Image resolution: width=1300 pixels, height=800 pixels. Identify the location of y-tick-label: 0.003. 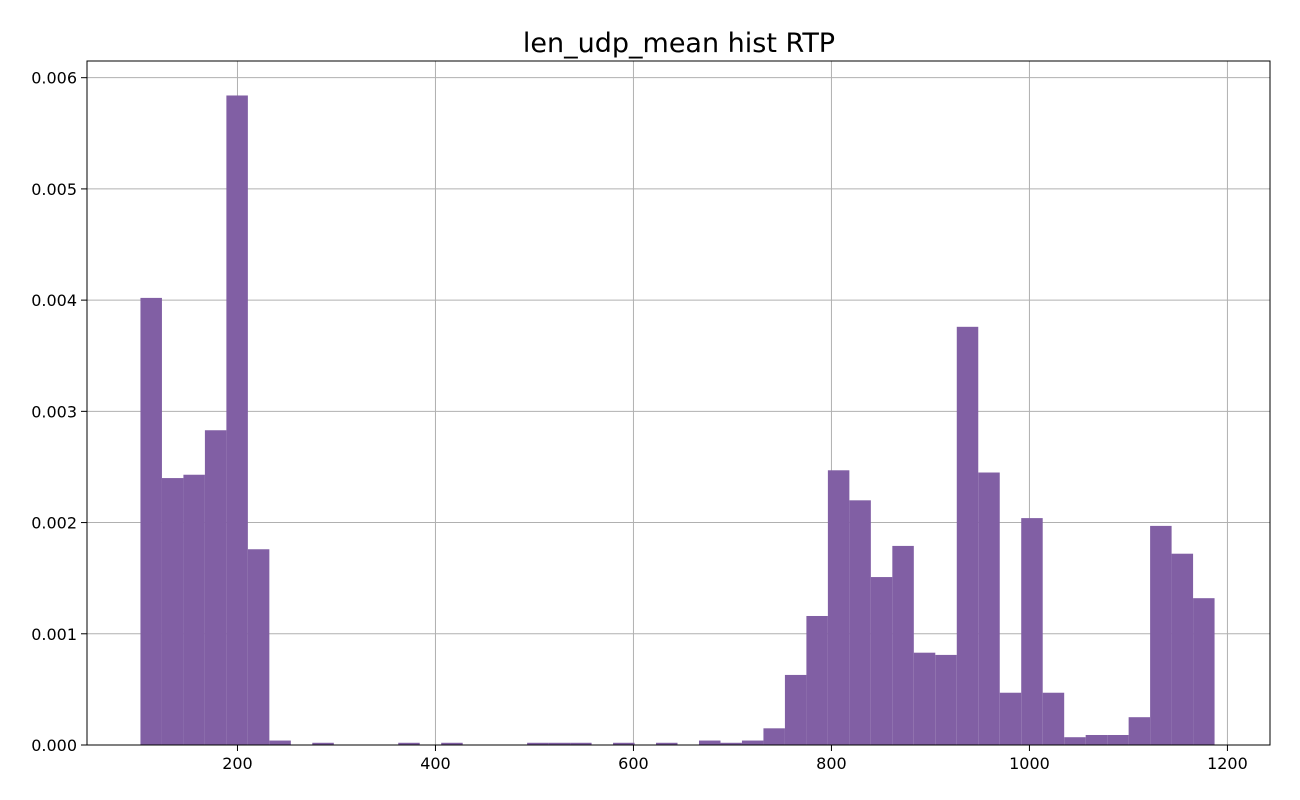
(54, 411).